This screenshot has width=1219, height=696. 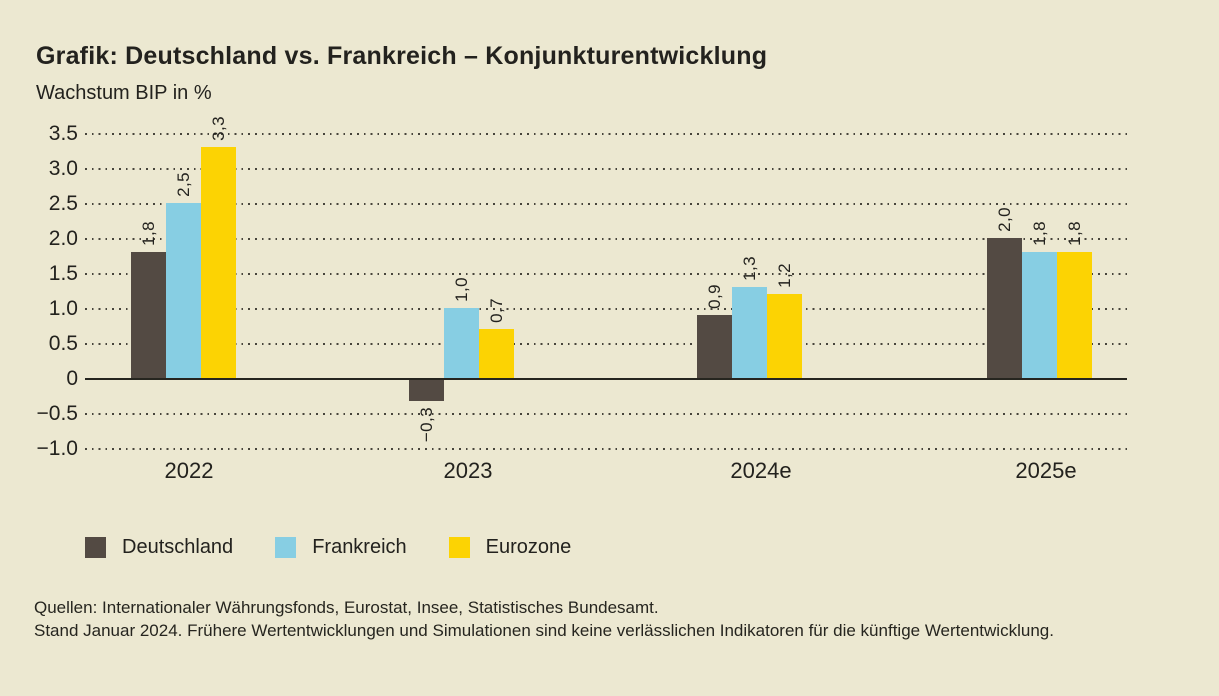 I want to click on y-tick-label: 1.0, so click(x=63, y=308).